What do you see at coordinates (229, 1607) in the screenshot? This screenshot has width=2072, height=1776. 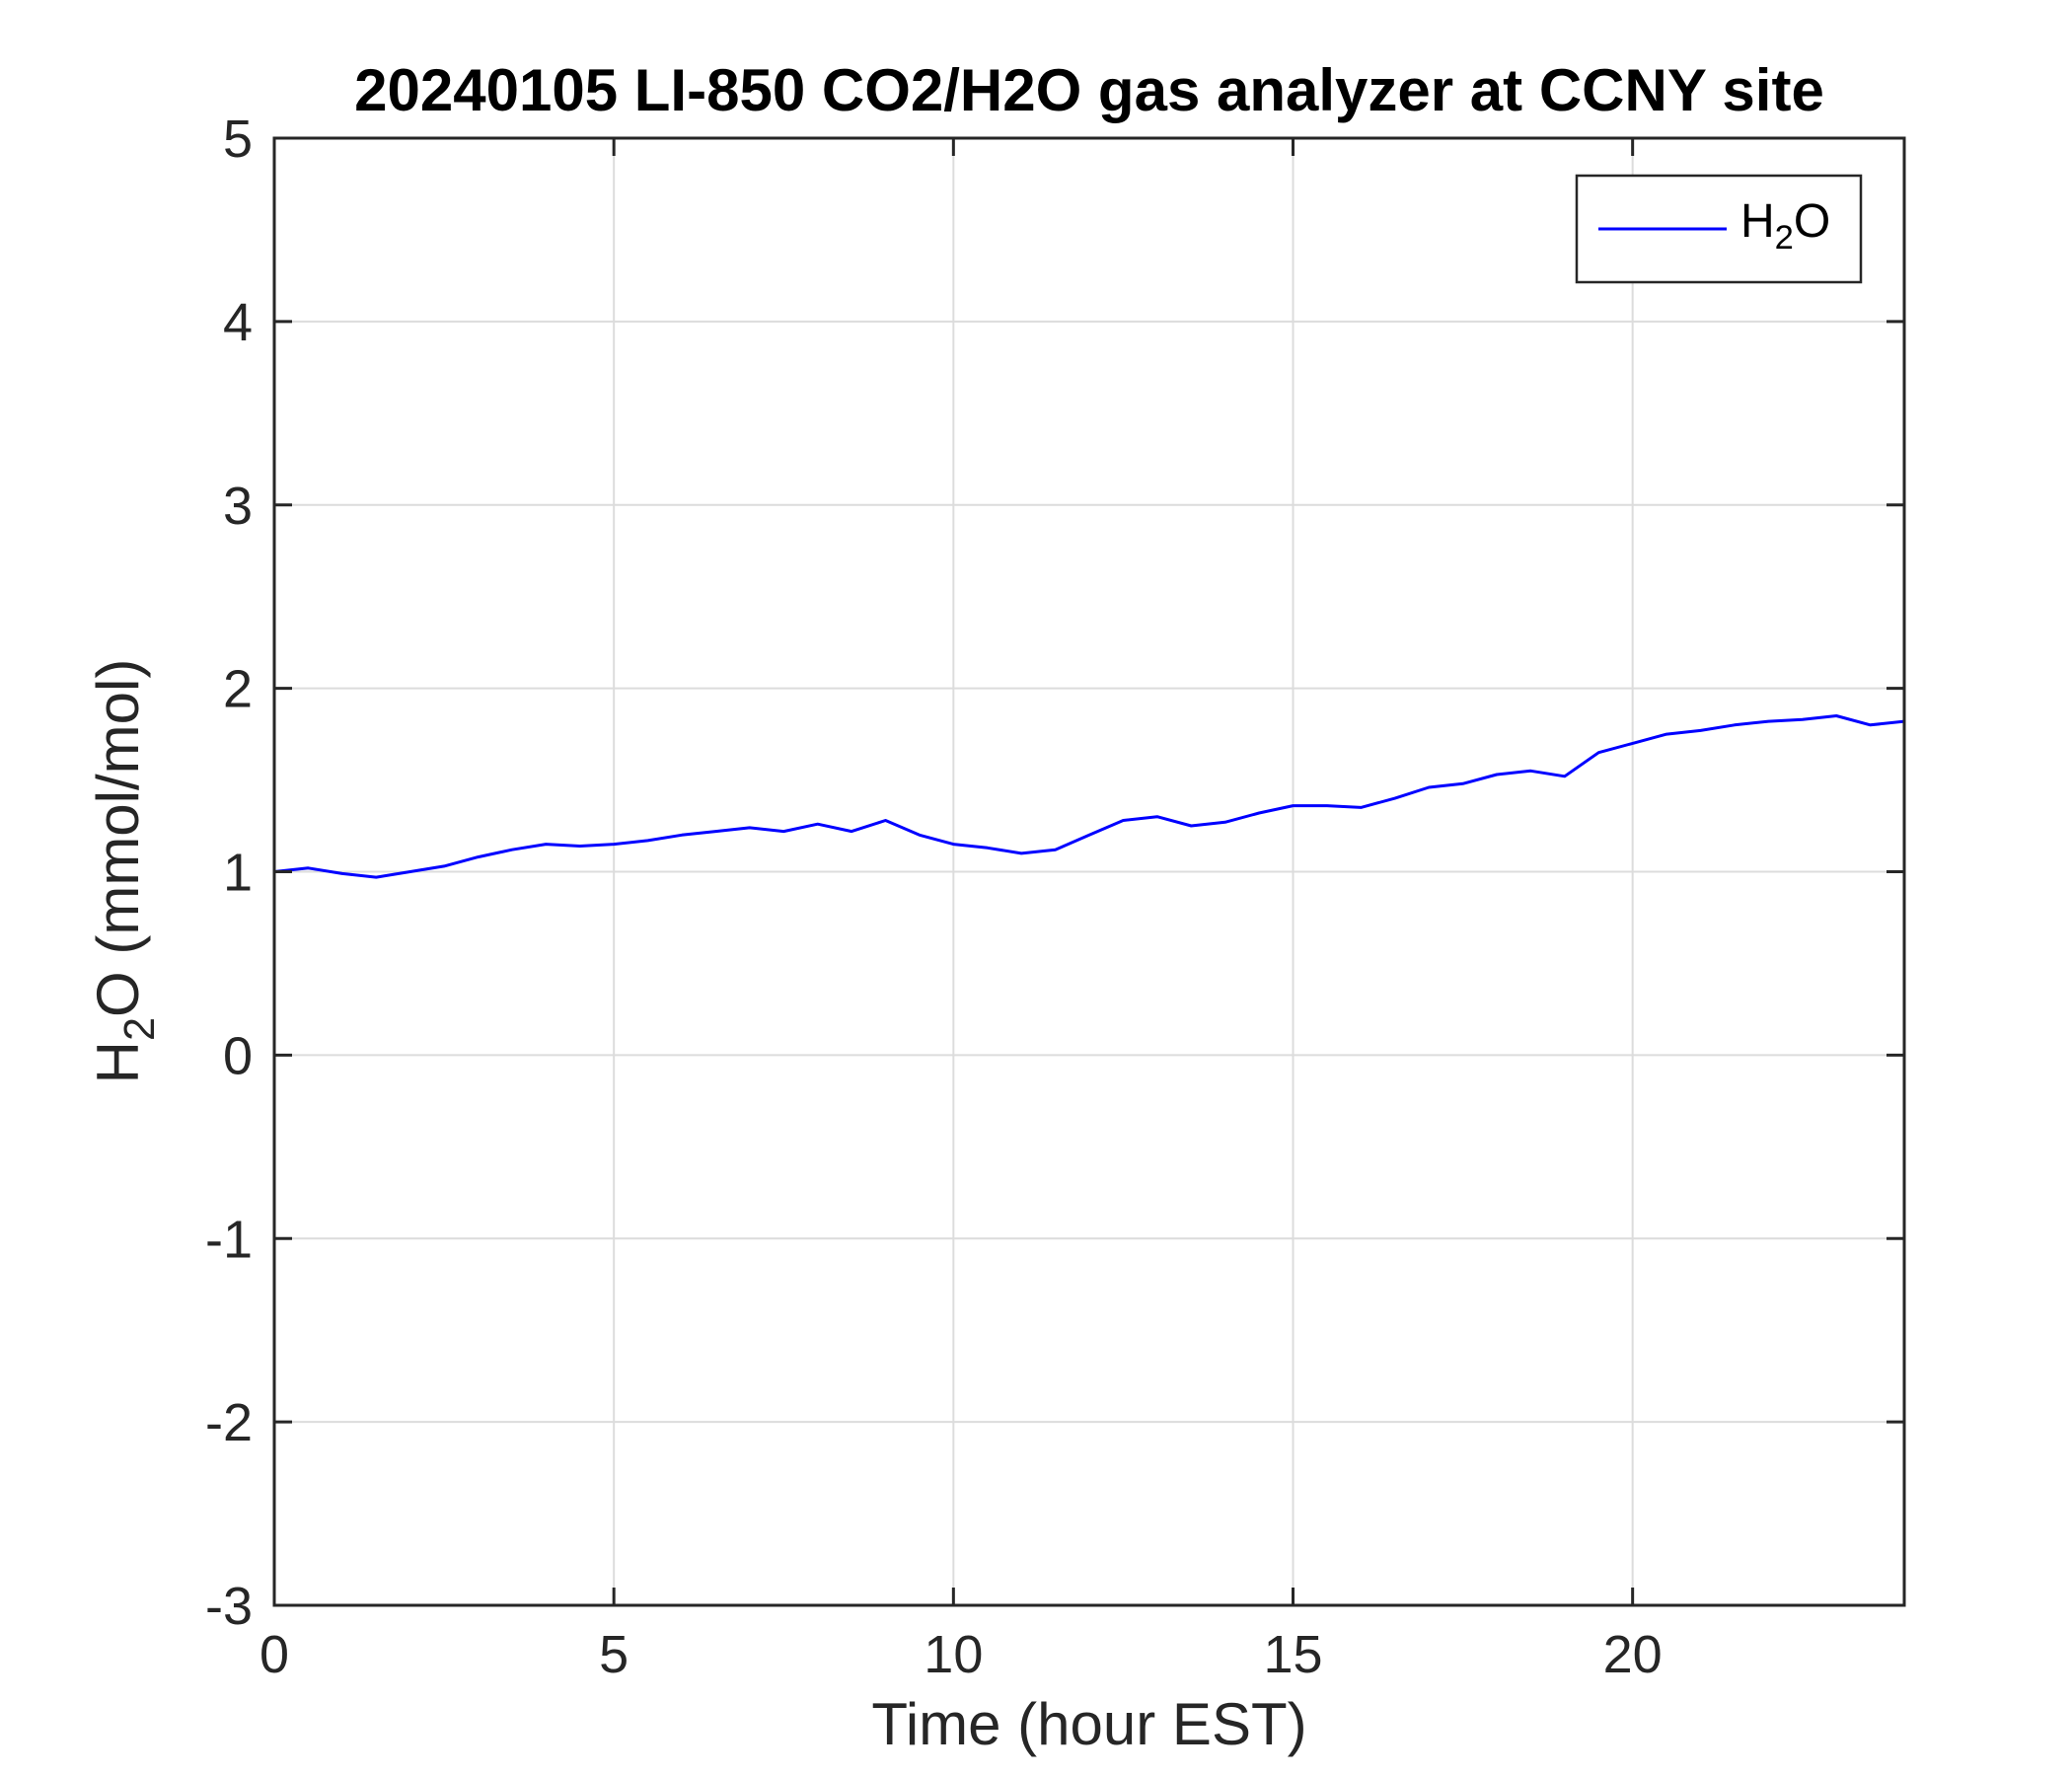 I see `y-tick-label: -3` at bounding box center [229, 1607].